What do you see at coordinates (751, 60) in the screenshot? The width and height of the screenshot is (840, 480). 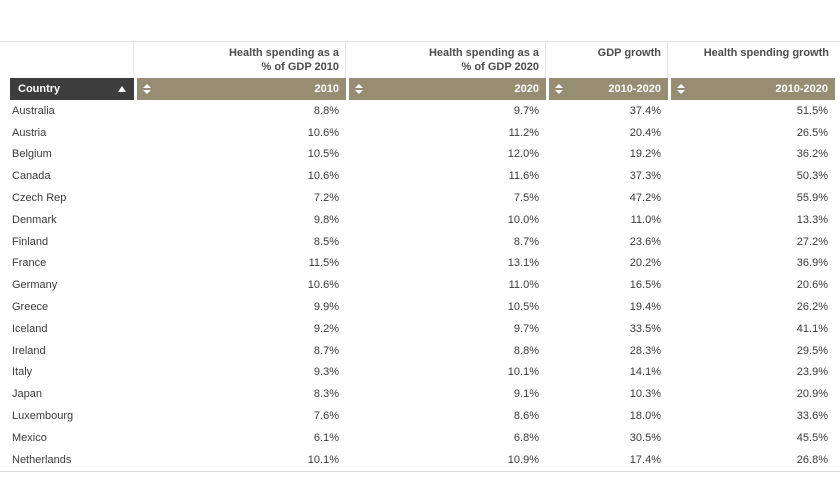 I see `group-header-health-spending-growth: Health spending growth` at bounding box center [751, 60].